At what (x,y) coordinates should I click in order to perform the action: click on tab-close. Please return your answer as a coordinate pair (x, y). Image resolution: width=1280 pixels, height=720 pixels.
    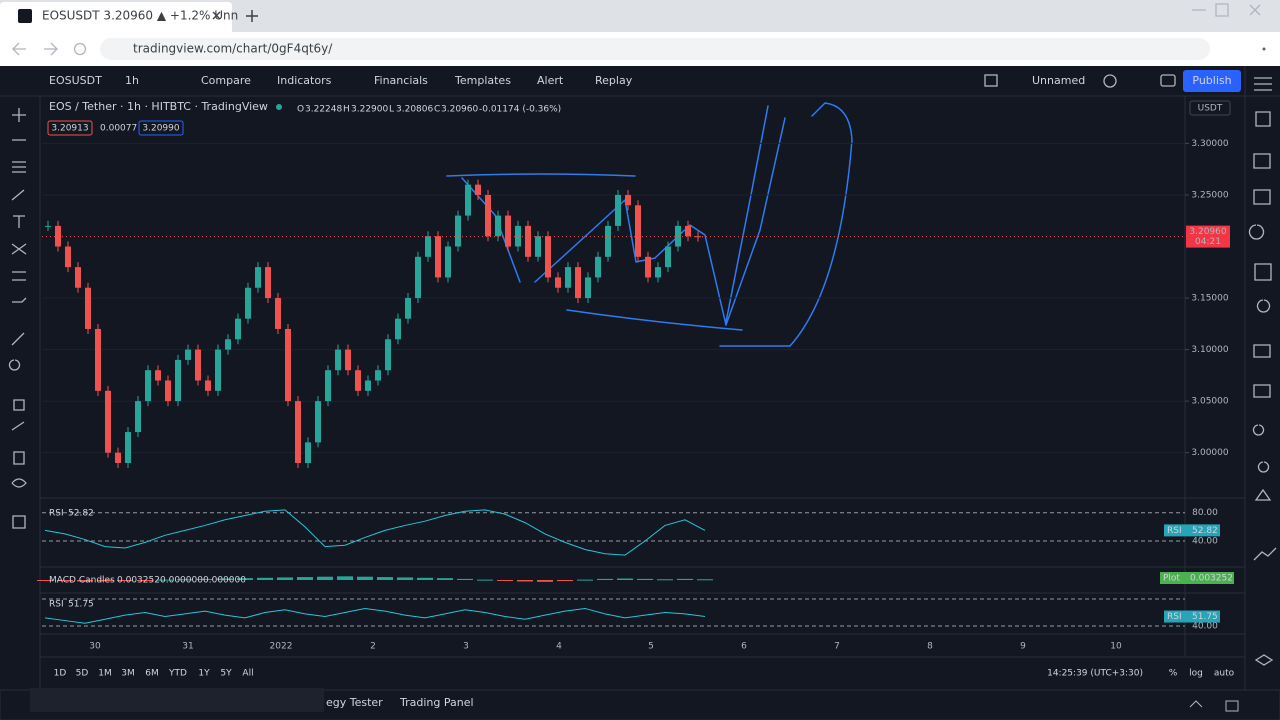
    Looking at the image, I should click on (216, 15).